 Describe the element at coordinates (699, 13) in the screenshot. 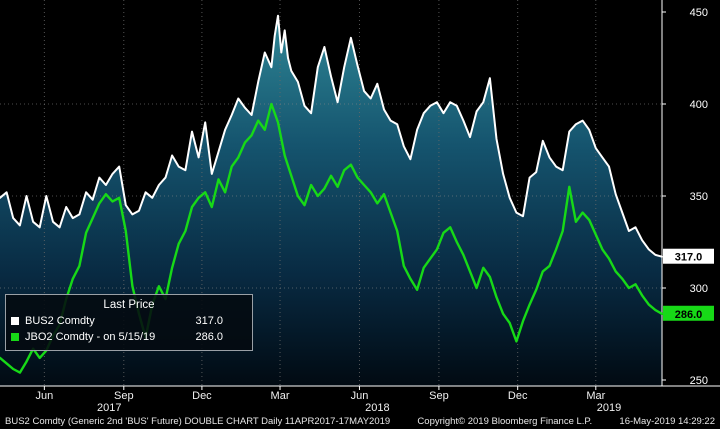

I see `y-axis-label: 450` at that location.